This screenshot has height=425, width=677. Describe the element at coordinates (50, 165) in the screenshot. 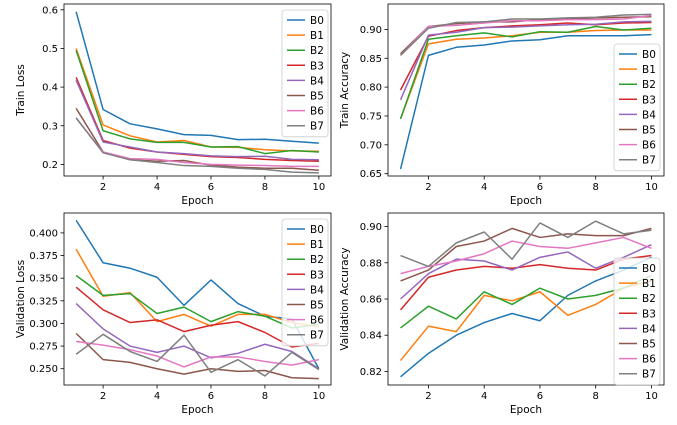

I see `y-tick-label: 0.2` at that location.